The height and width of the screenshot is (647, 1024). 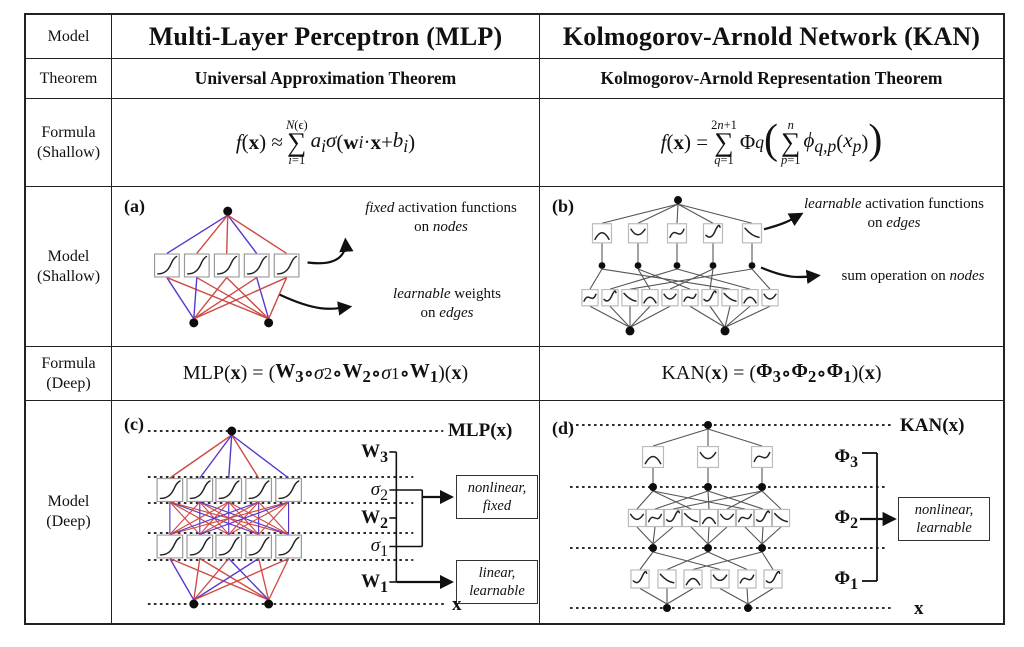 I want to click on panel-tag-b: (b), so click(x=563, y=206).